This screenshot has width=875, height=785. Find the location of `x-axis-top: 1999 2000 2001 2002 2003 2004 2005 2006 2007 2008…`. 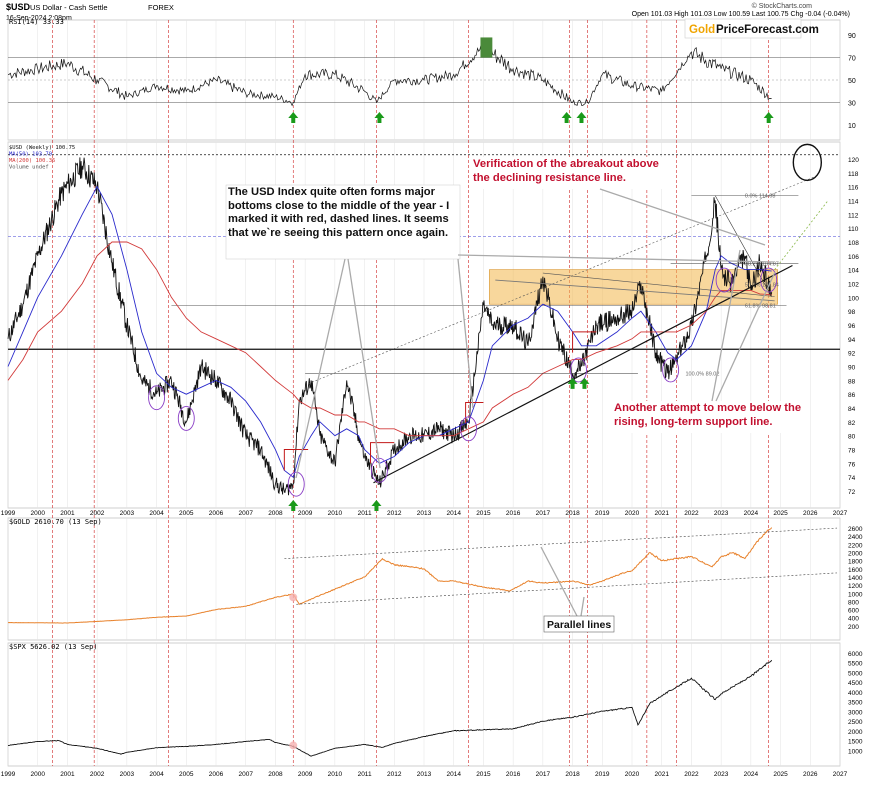

x-axis-top: 1999 2000 2001 2002 2003 2004 2005 2006 2007 2008… is located at coordinates (424, 513).